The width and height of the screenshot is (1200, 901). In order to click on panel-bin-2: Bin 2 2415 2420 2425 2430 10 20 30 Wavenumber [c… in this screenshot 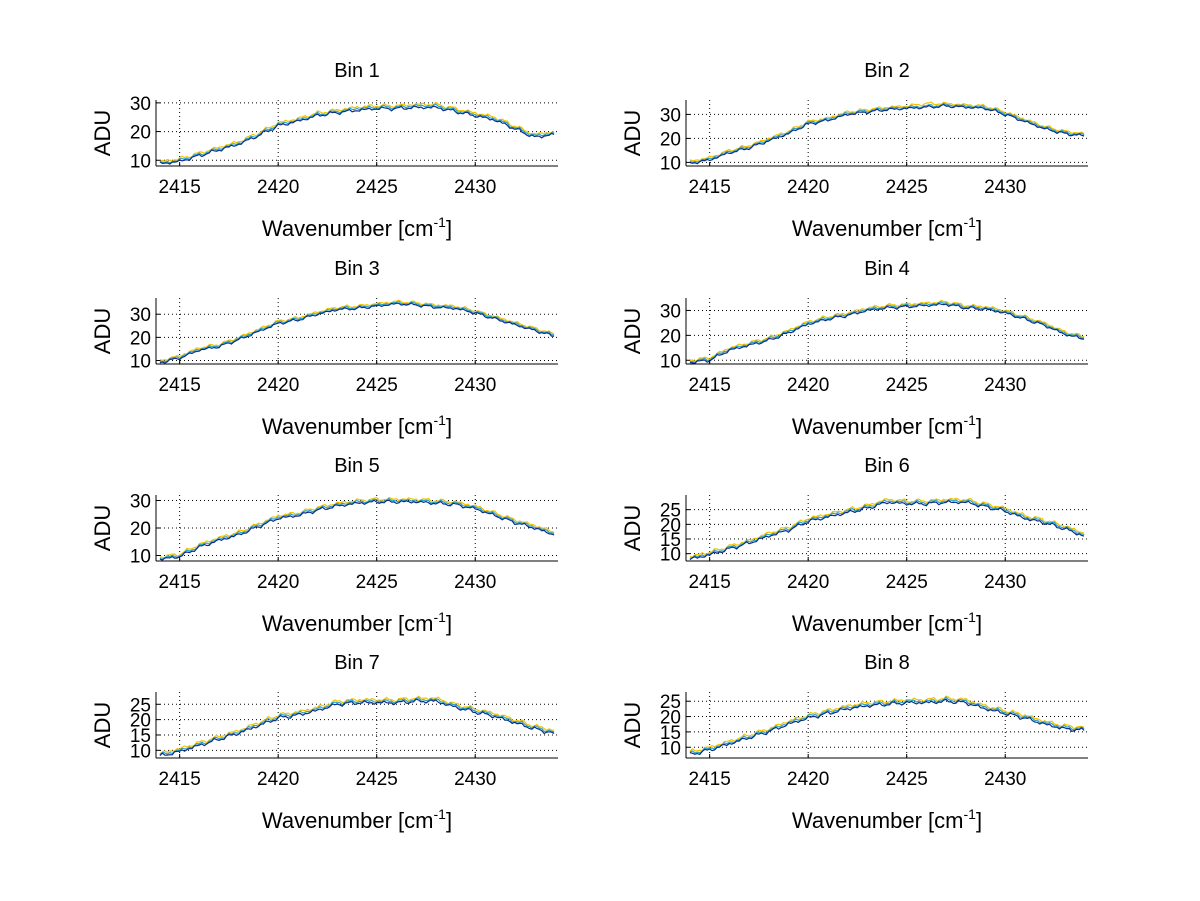, I will do `click(854, 150)`.